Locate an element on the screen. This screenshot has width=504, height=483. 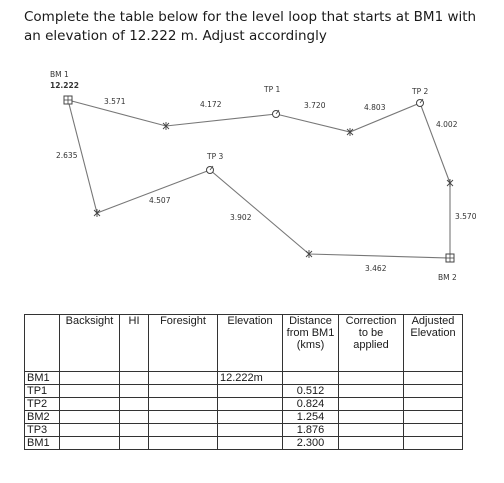
reading-label: 4.172 is located at coordinates (211, 104).